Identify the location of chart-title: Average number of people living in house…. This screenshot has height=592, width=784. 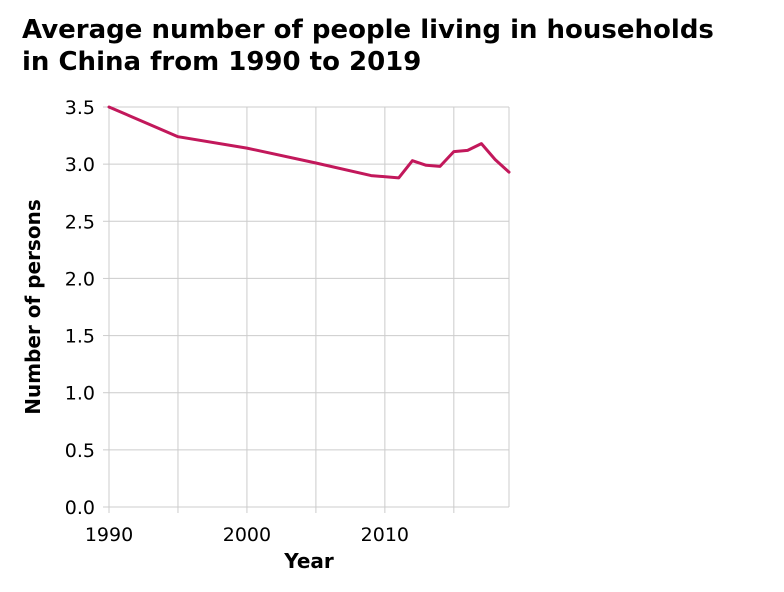
(402, 46).